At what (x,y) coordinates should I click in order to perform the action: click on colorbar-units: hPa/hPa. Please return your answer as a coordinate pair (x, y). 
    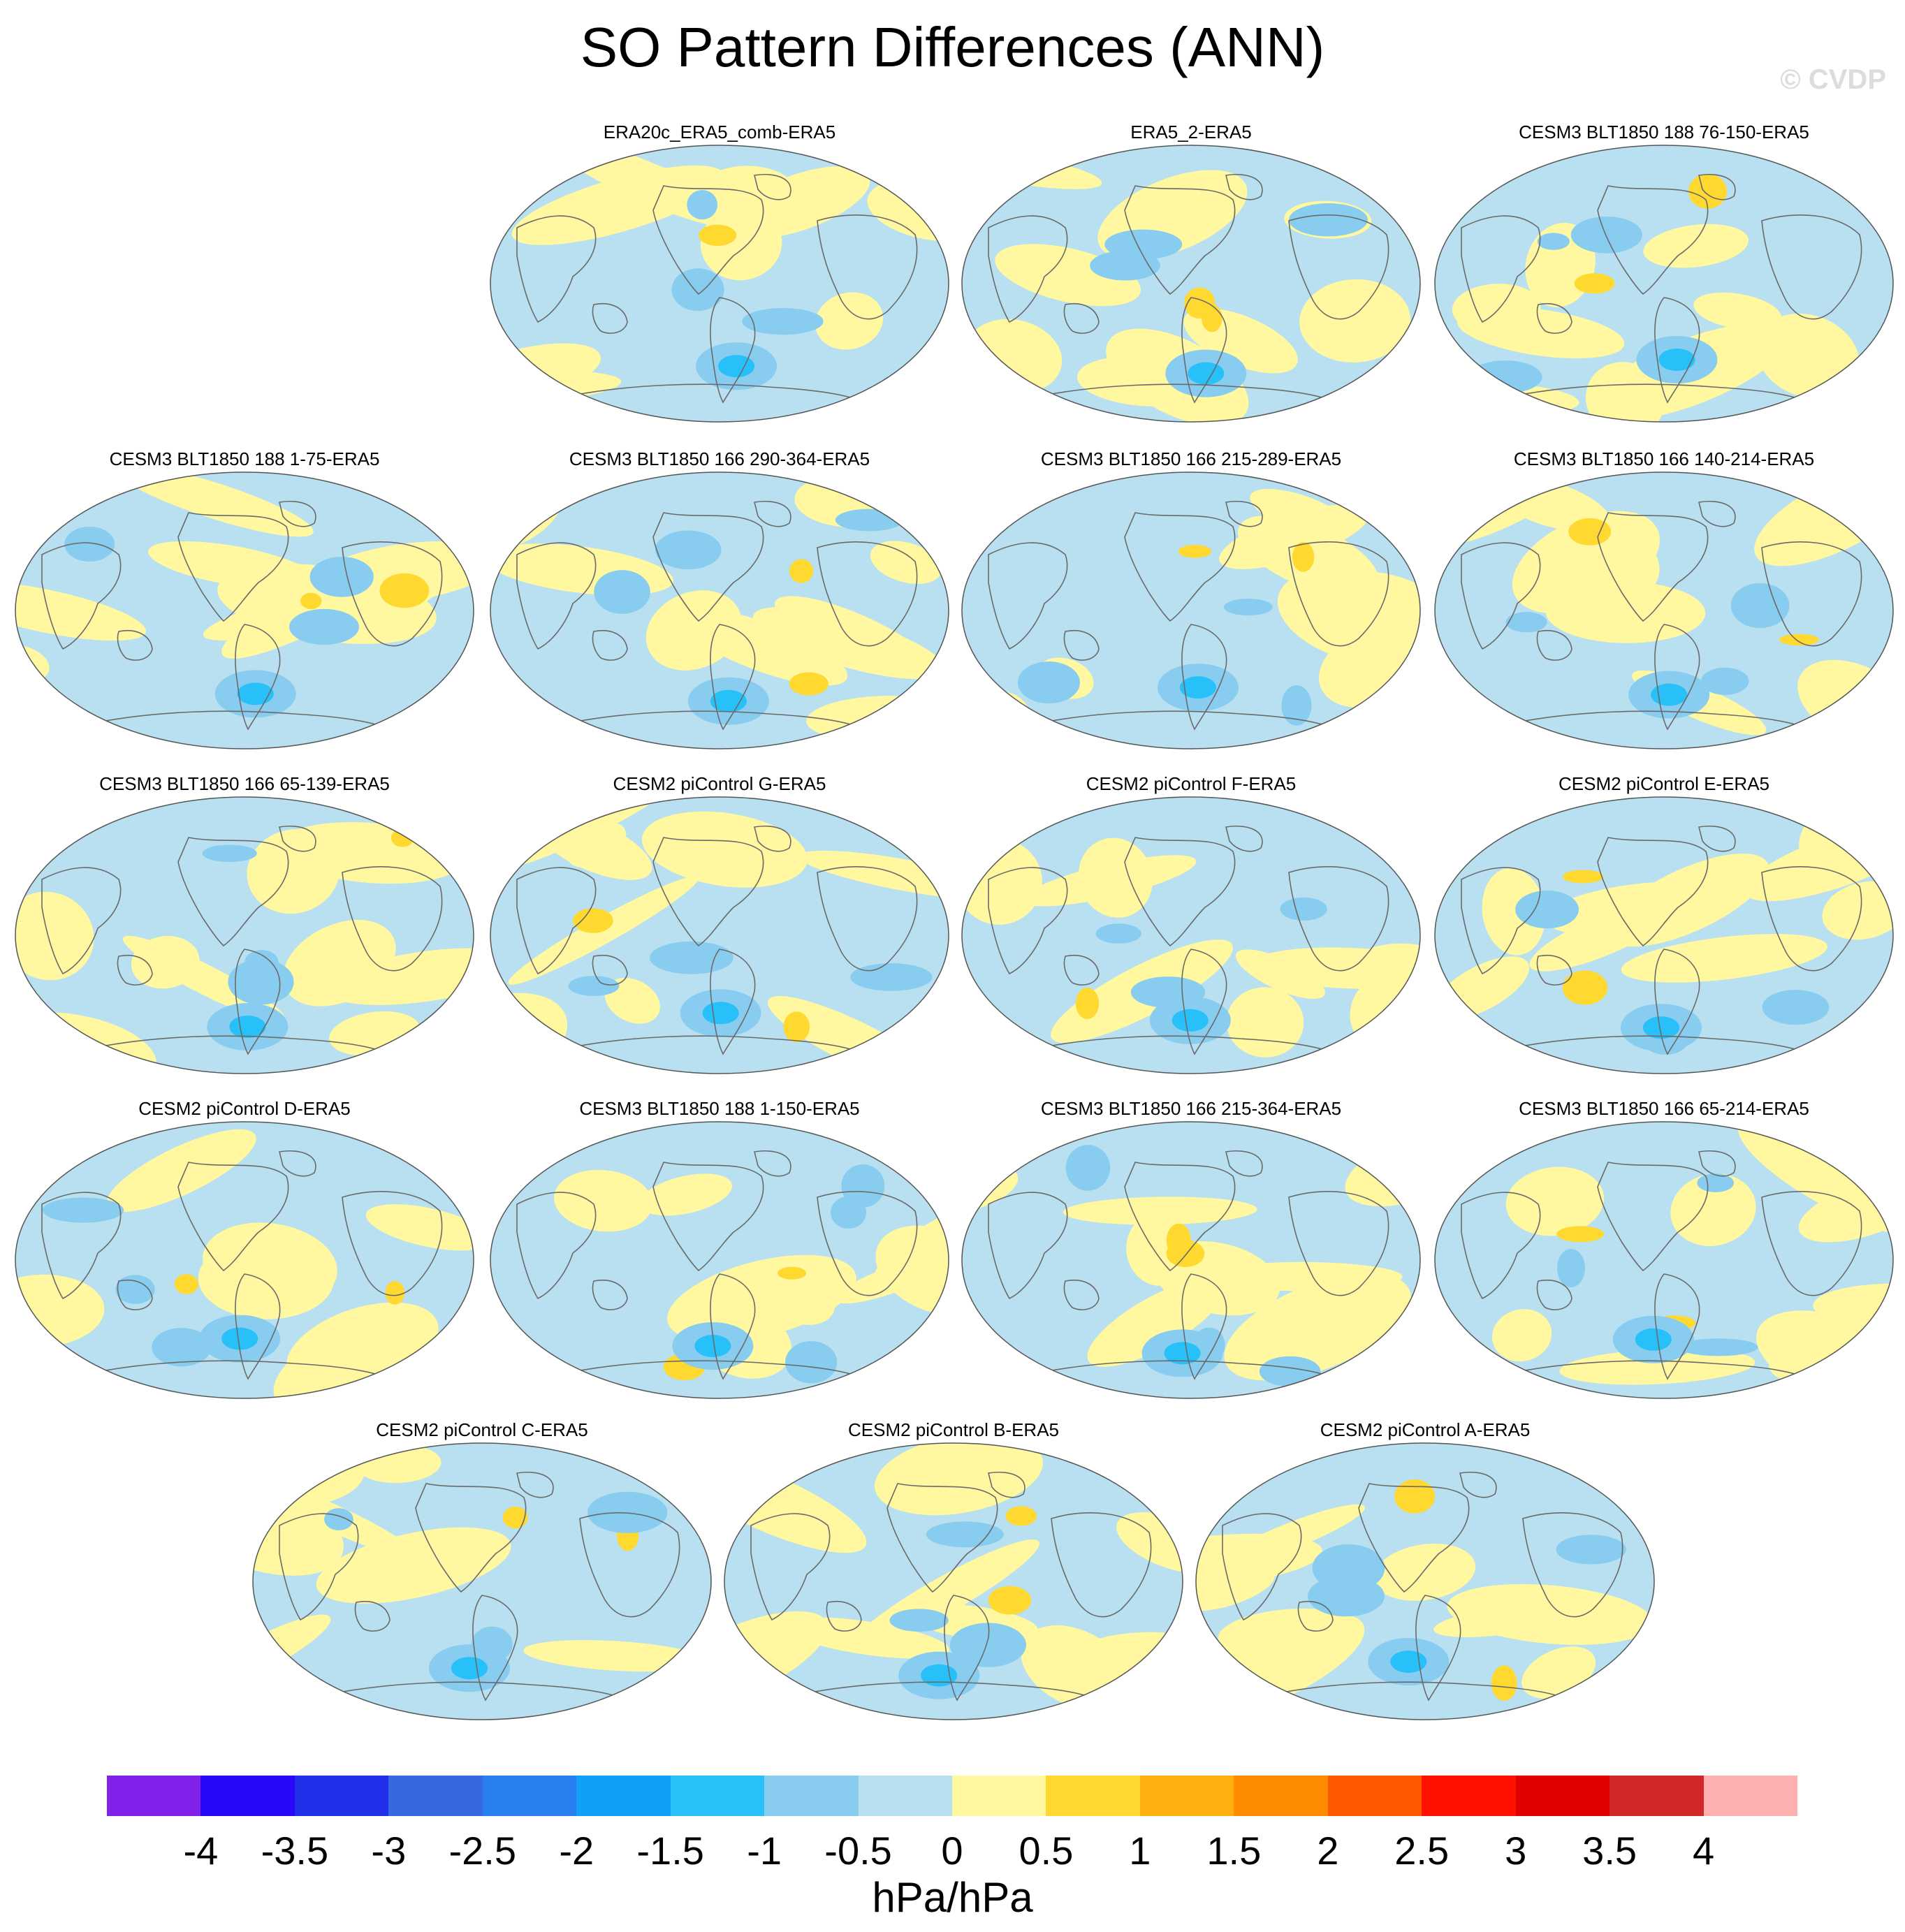
    Looking at the image, I should click on (953, 1897).